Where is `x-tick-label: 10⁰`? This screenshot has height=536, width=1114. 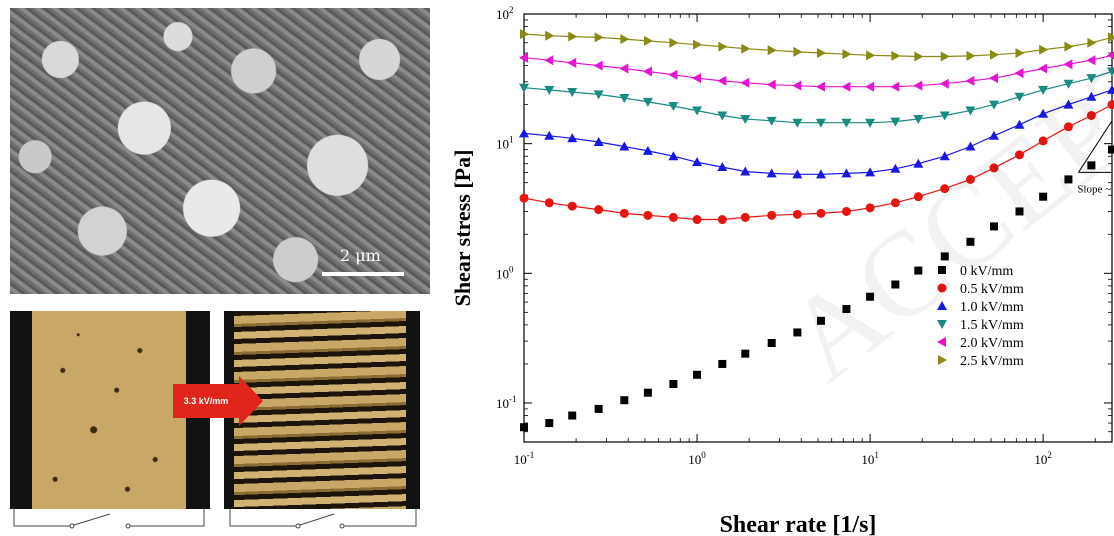
x-tick-label: 10⁰ is located at coordinates (697, 458).